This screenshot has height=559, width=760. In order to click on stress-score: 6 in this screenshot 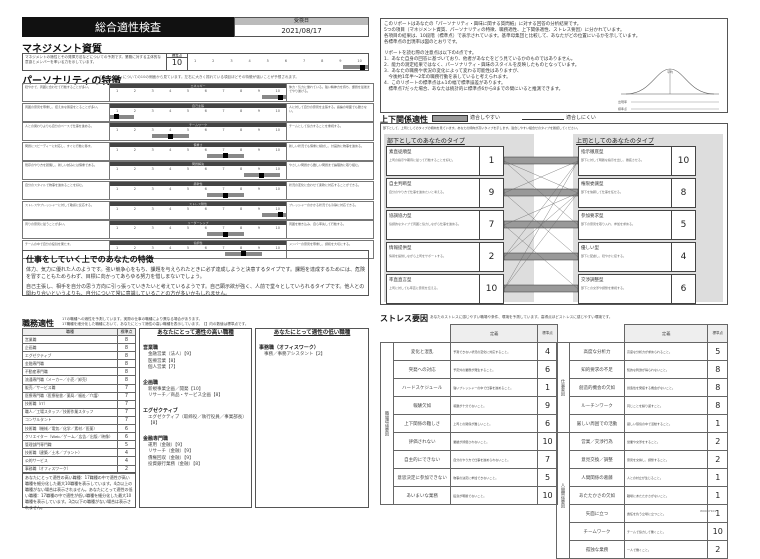, I will do `click(547, 369)`.